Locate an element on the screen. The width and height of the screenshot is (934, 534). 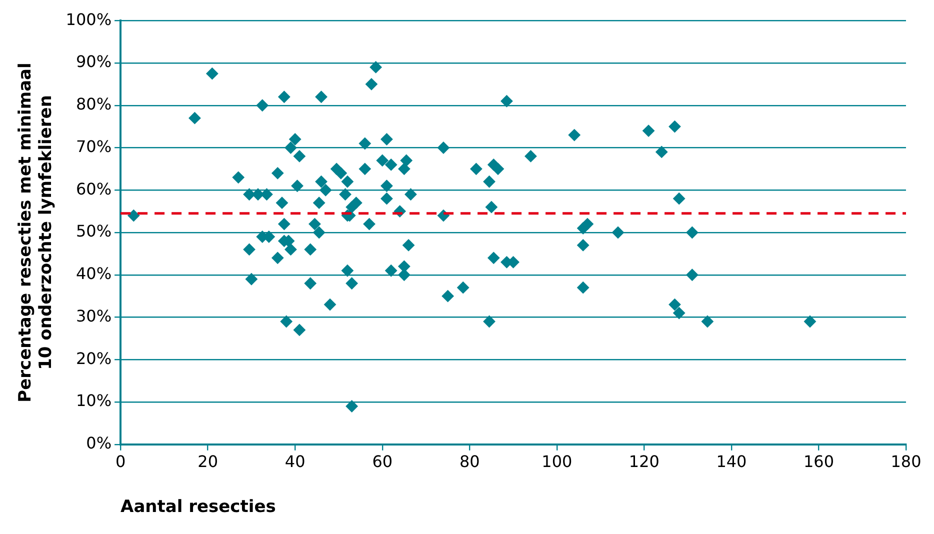
x-tick-label: 160 is located at coordinates (818, 462).